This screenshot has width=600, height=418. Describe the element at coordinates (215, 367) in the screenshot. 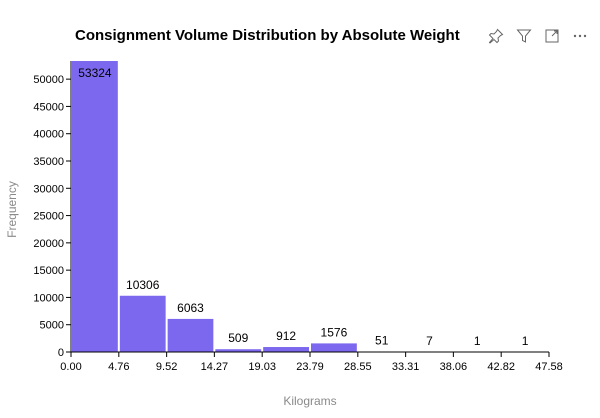

I see `x-tick-label: 14.27` at that location.